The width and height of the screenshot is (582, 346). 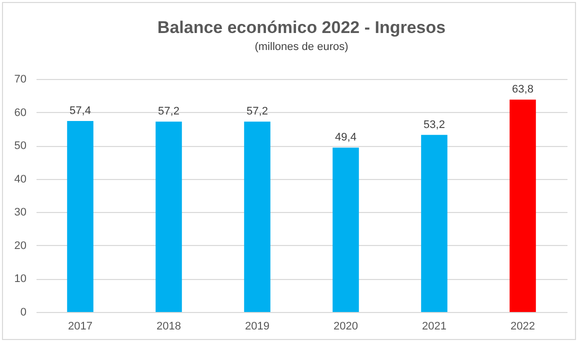 I want to click on y-tick-label: 0, so click(x=23, y=312).